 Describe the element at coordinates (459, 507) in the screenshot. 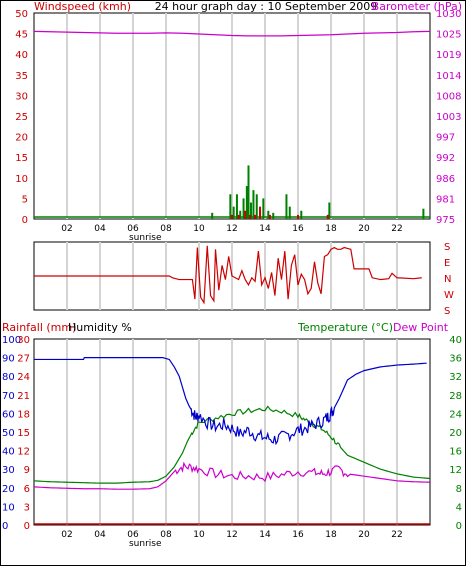

I see `temperature-tick: 4` at that location.